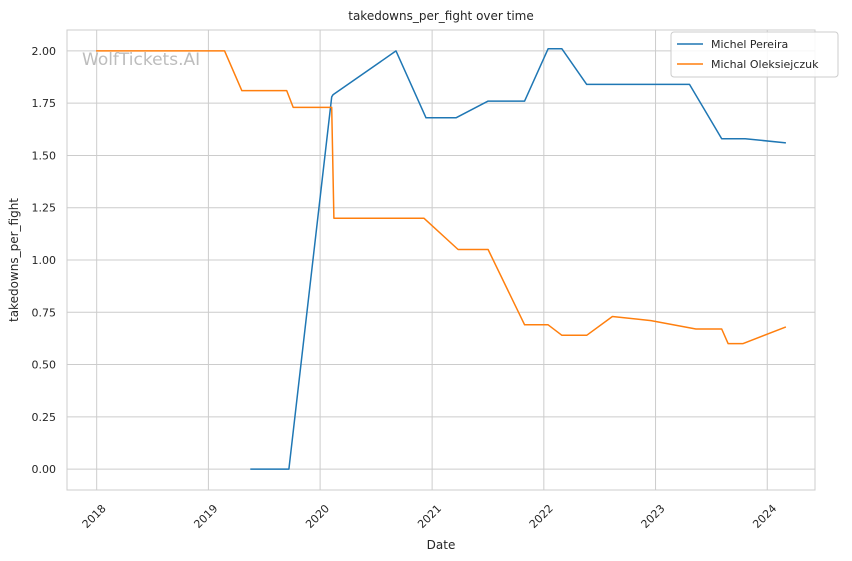  I want to click on y-tick-label: 1.00, so click(44, 260).